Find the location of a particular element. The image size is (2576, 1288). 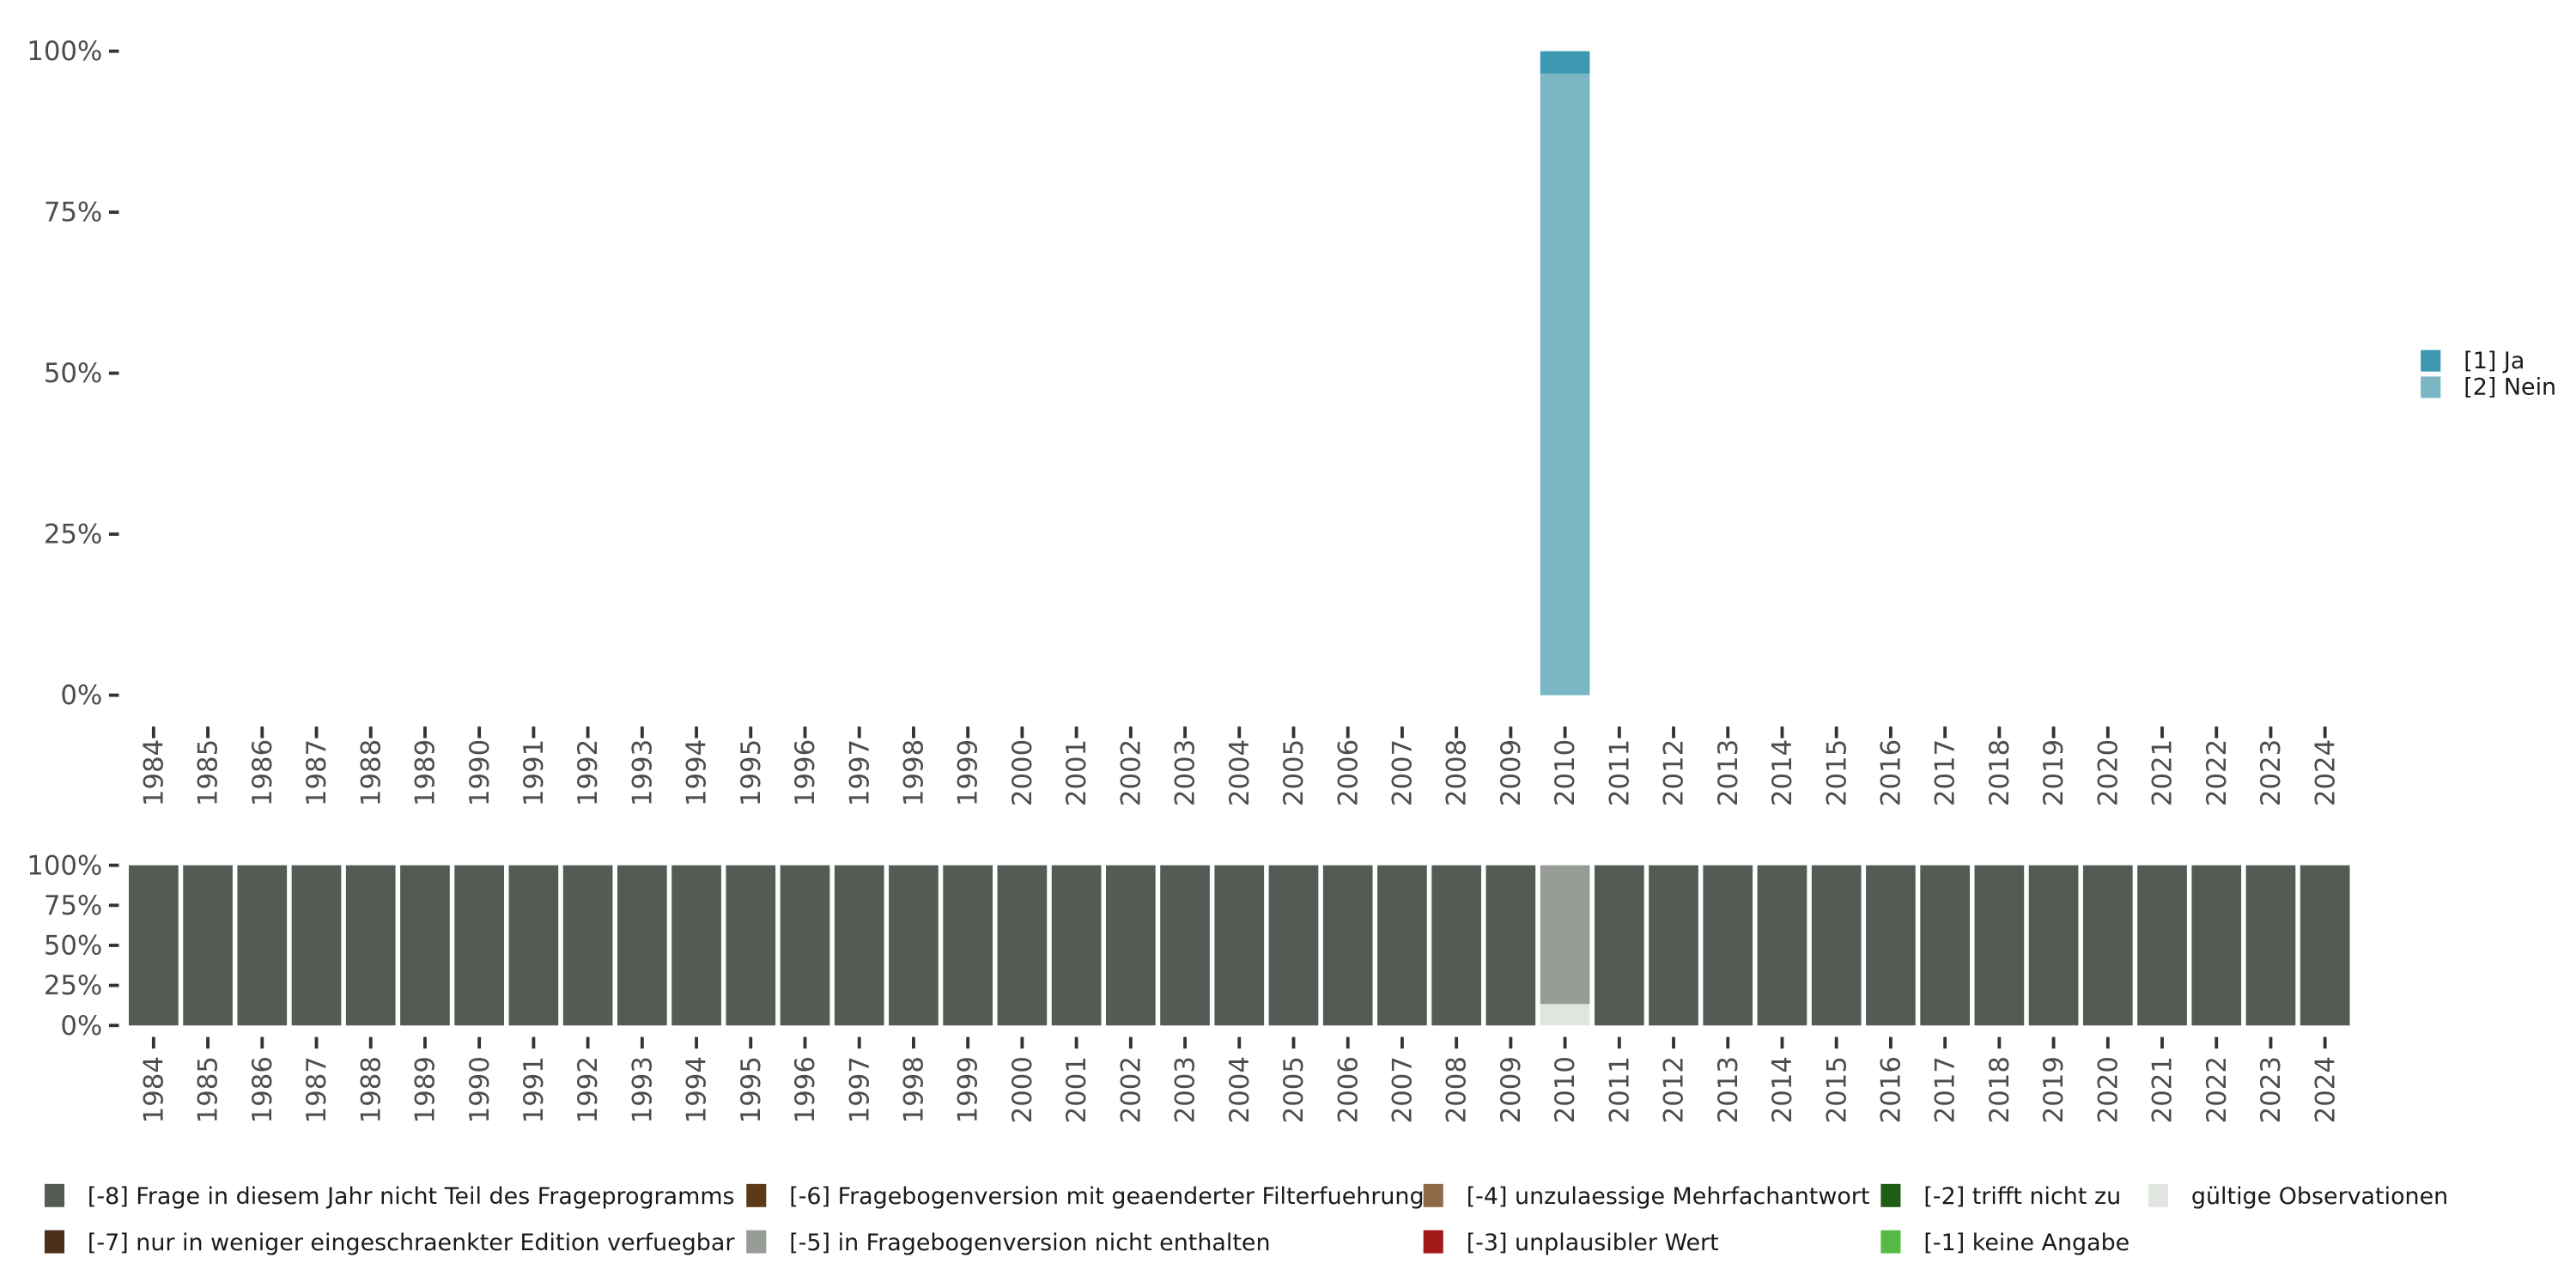

x-tick-label: 2016 is located at coordinates (1892, 1089).